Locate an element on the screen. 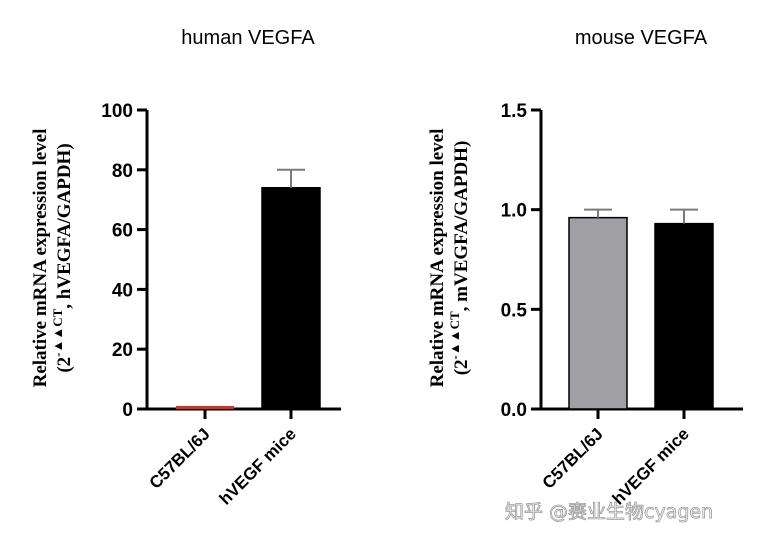 Image resolution: width=757 pixels, height=543 pixels. chart-title: human VEGFA is located at coordinates (248, 38).